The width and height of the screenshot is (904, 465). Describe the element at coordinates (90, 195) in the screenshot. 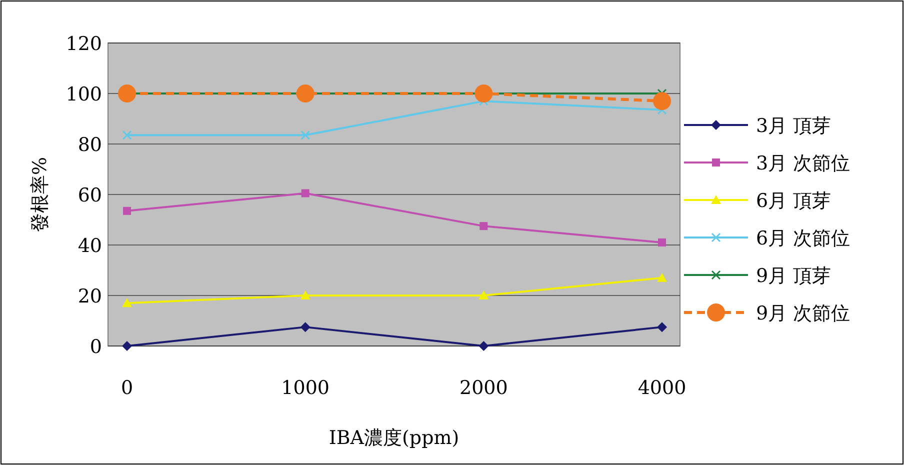

I see `y-tick-label: 60` at that location.